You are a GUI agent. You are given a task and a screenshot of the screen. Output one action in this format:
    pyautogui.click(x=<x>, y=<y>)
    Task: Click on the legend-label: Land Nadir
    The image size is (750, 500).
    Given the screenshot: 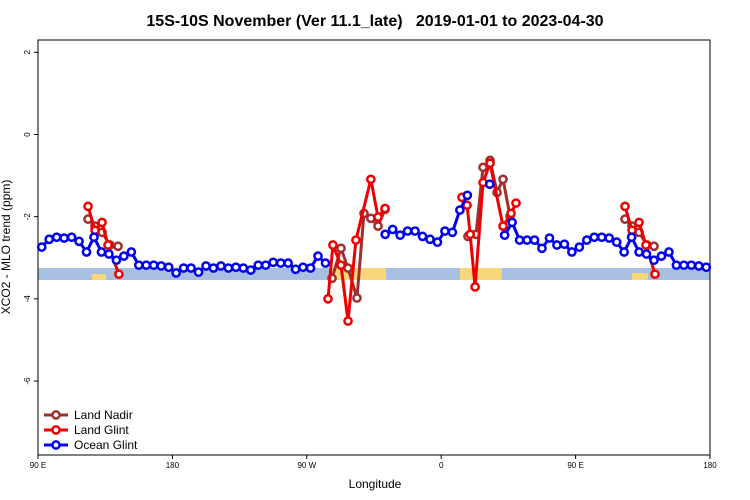 What is the action you would take?
    pyautogui.click(x=103, y=415)
    